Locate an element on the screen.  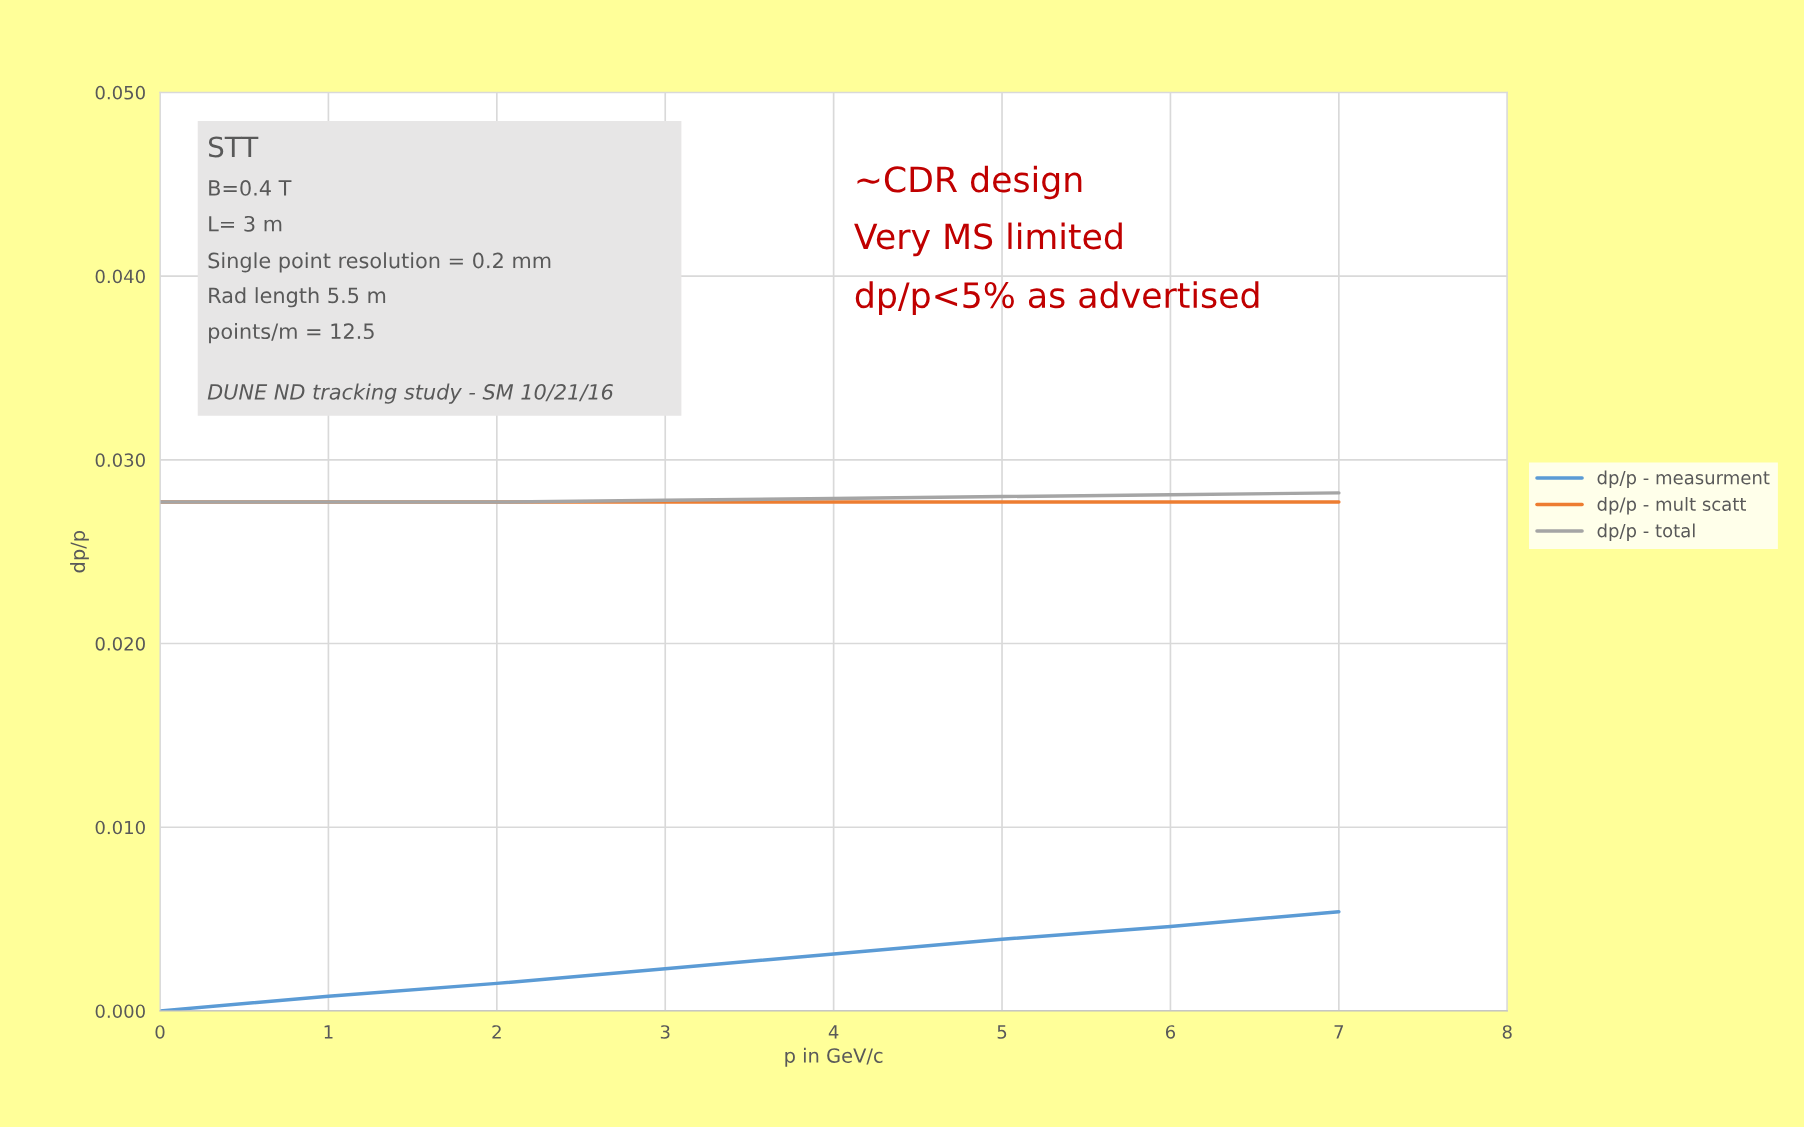
x-tick-label: 6 is located at coordinates (1170, 1032).